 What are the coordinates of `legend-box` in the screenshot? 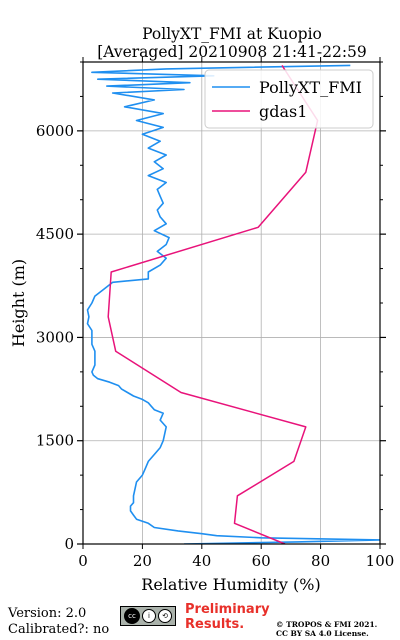 It's located at (289, 99).